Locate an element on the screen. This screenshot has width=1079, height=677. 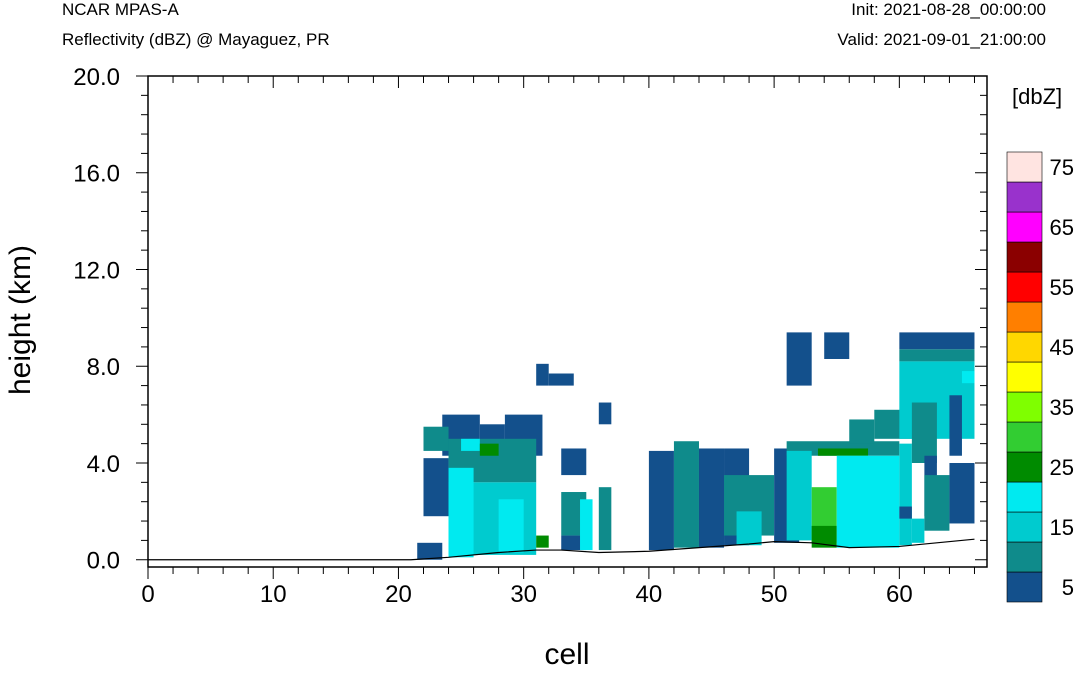
x-tick-label: 50 is located at coordinates (774, 594).